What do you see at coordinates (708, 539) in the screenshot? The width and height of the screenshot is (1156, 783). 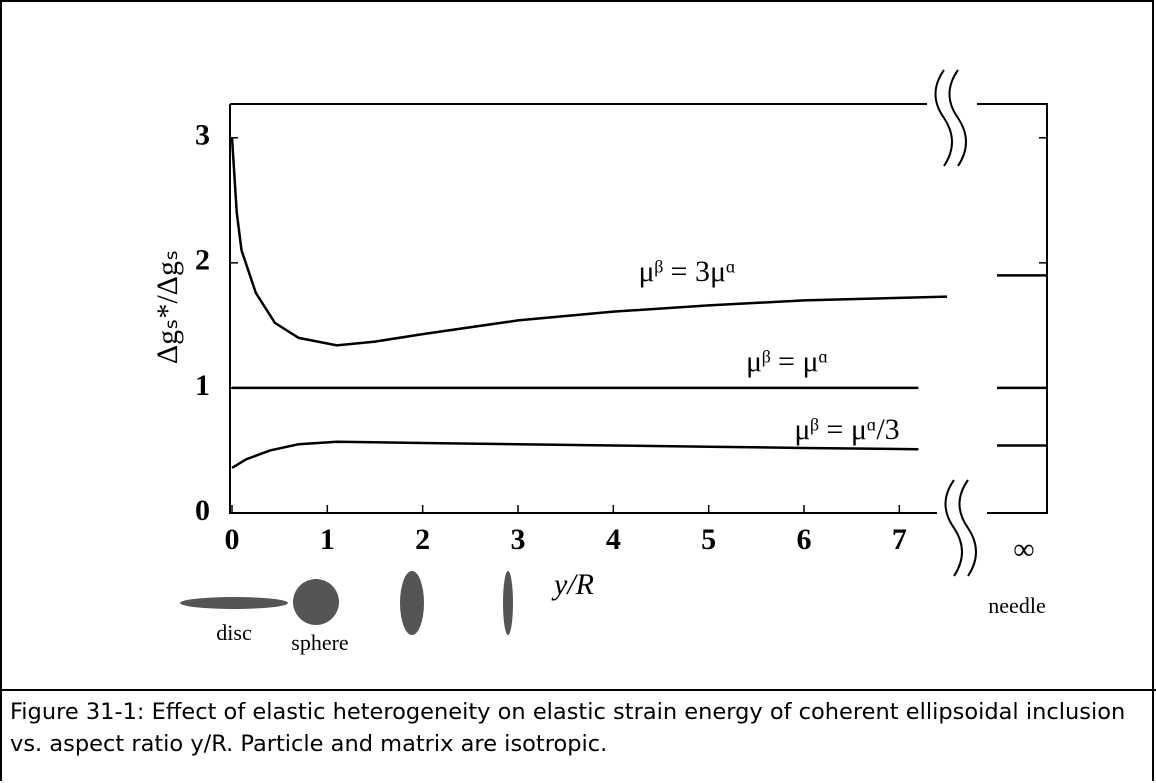 I see `x-tick-label: 5` at bounding box center [708, 539].